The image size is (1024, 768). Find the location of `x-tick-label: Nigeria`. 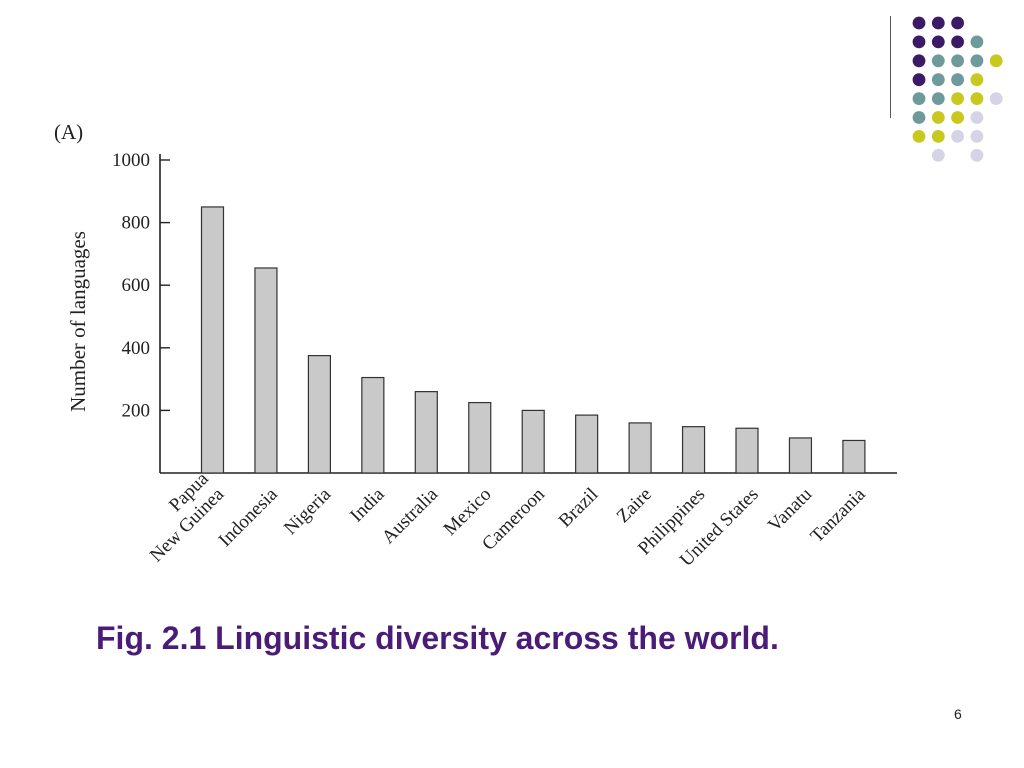

x-tick-label: Nigeria is located at coordinates (308, 512).